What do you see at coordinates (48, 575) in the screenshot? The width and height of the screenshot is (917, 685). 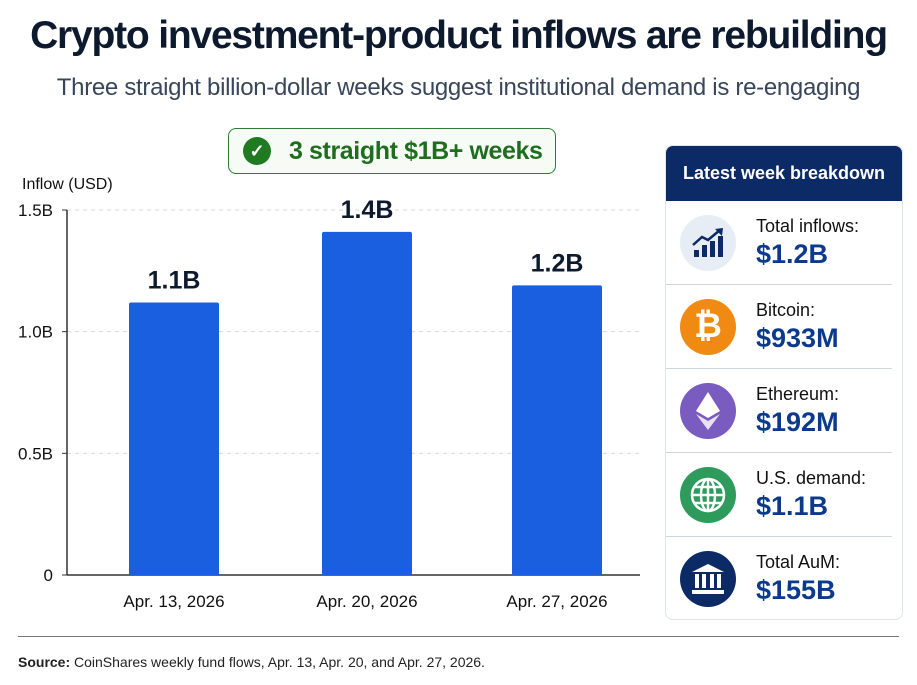 I see `y-tick-label: 0` at bounding box center [48, 575].